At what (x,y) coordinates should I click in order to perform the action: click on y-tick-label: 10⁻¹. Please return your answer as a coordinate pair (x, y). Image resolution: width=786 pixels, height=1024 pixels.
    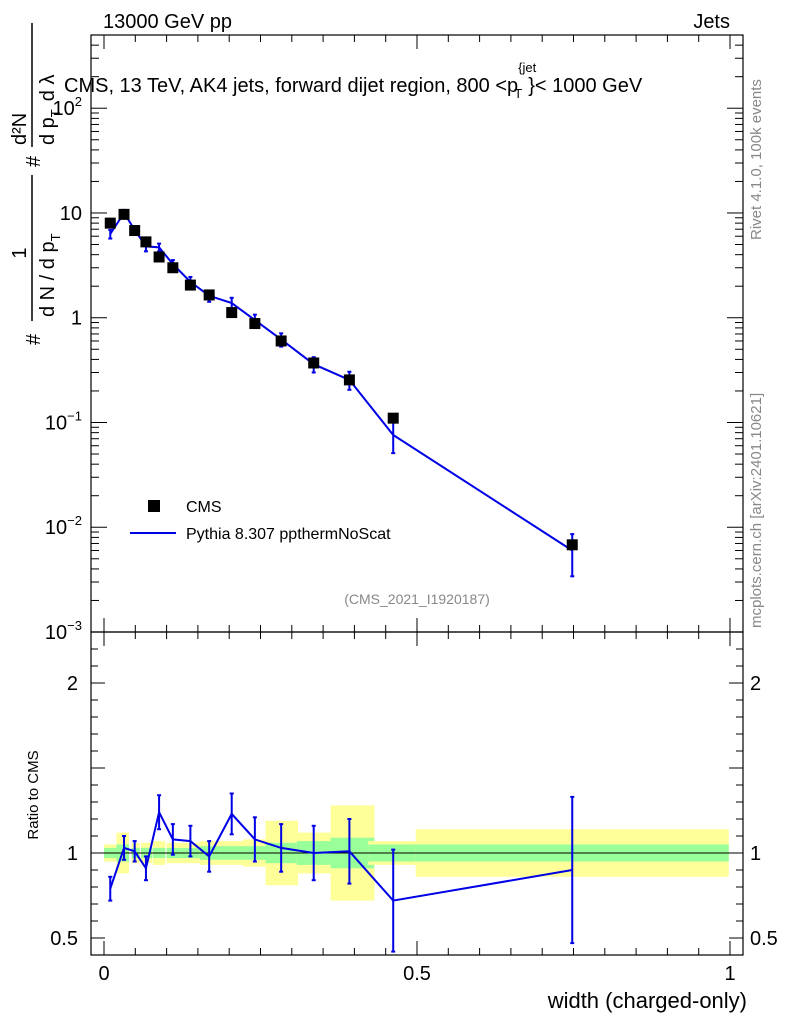
    Looking at the image, I should click on (63, 421).